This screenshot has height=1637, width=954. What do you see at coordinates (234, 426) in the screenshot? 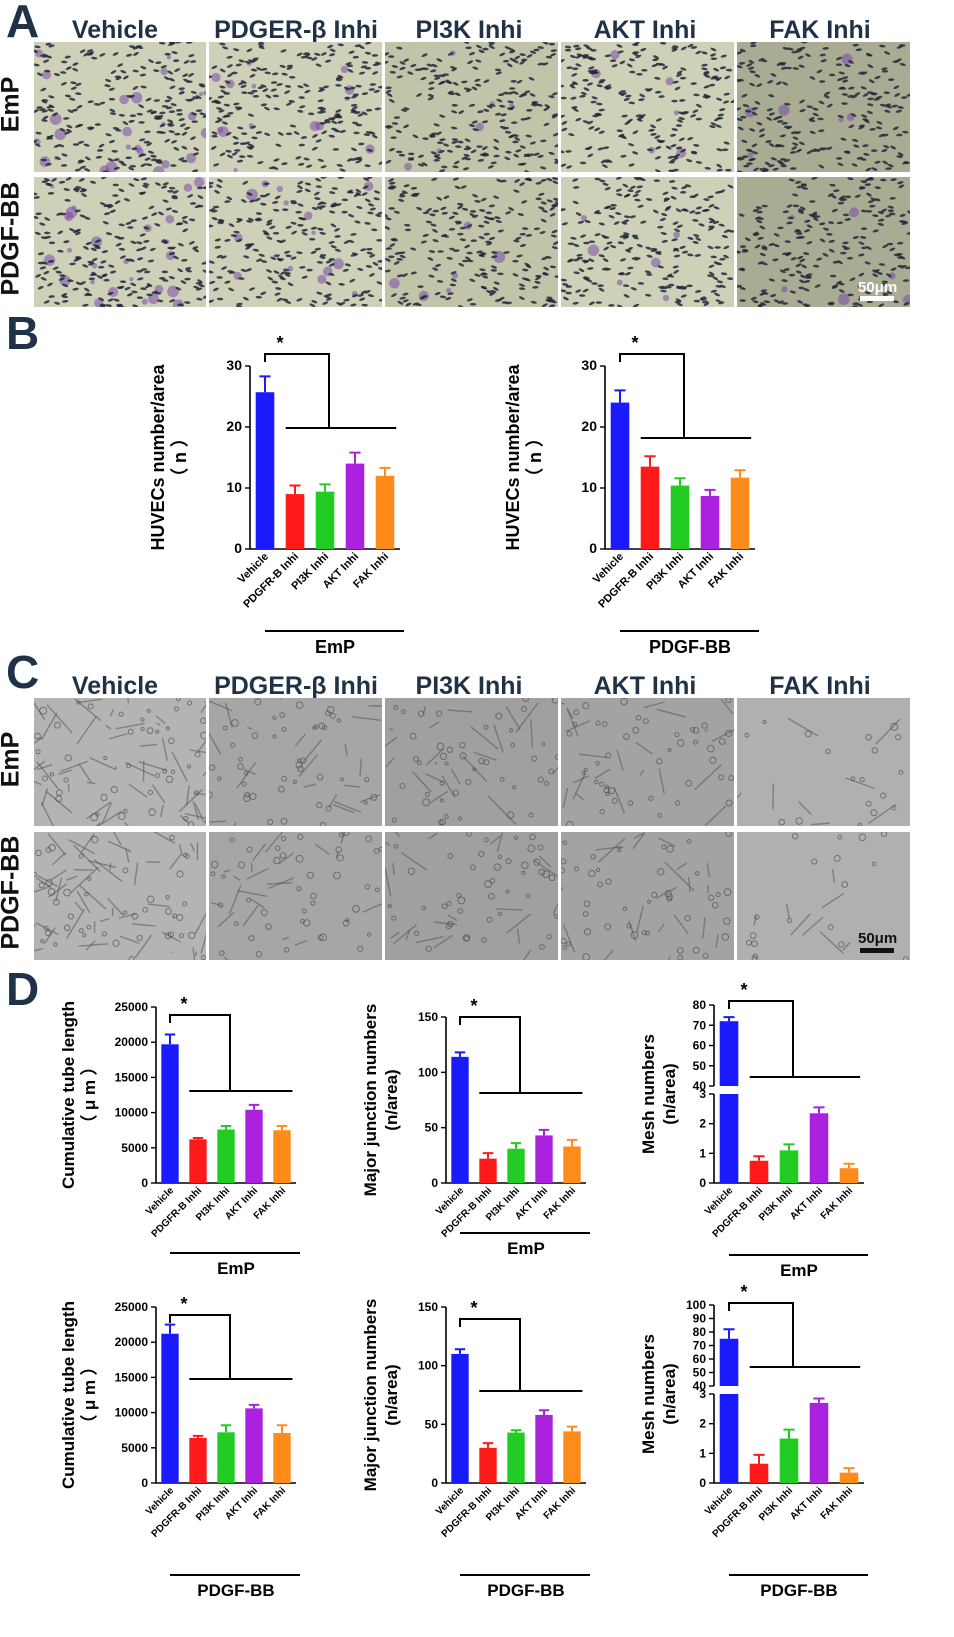
I see `y-tick-label: 20` at bounding box center [234, 426].